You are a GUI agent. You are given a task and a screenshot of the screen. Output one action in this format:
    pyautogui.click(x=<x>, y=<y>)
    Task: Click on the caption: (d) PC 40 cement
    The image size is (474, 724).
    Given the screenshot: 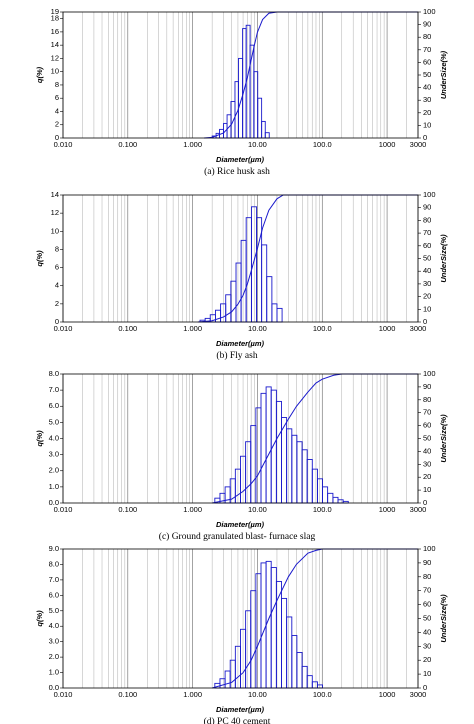 What is the action you would take?
    pyautogui.click(x=237, y=720)
    